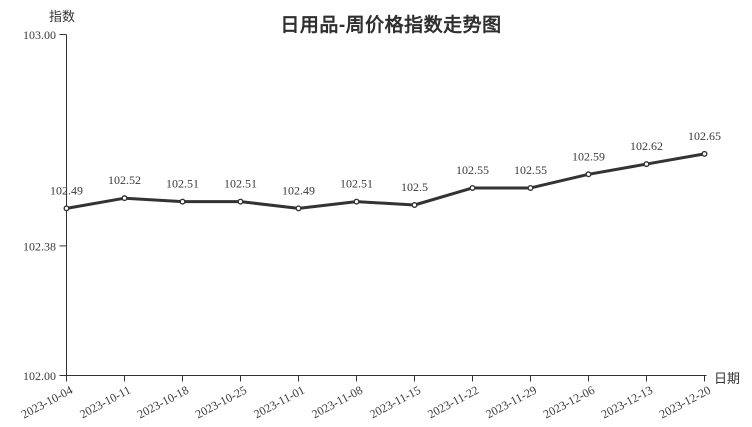 Image resolution: width=752 pixels, height=427 pixels. What do you see at coordinates (395, 402) in the screenshot?
I see `x-tick-label: 2023-11-15` at bounding box center [395, 402].